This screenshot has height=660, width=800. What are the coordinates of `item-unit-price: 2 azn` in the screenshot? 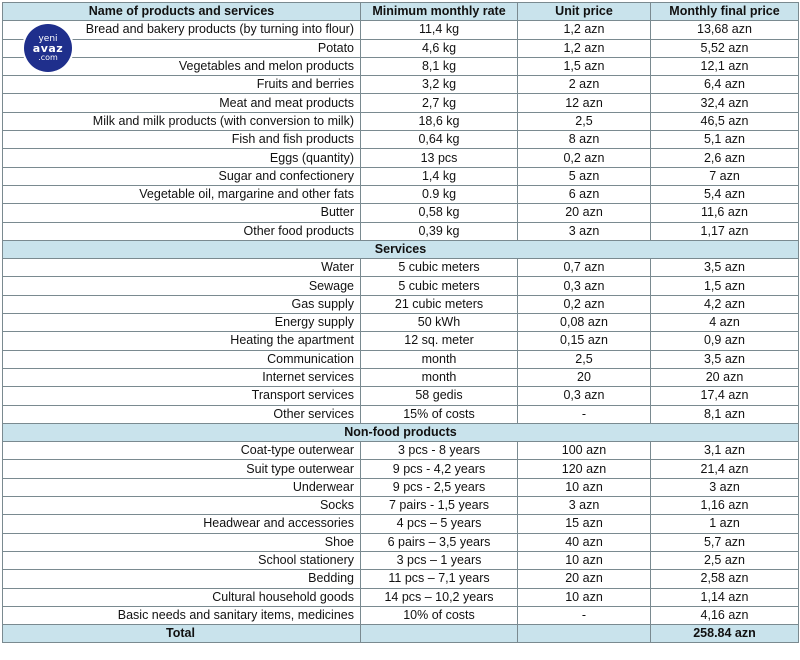 It's located at (584, 85).